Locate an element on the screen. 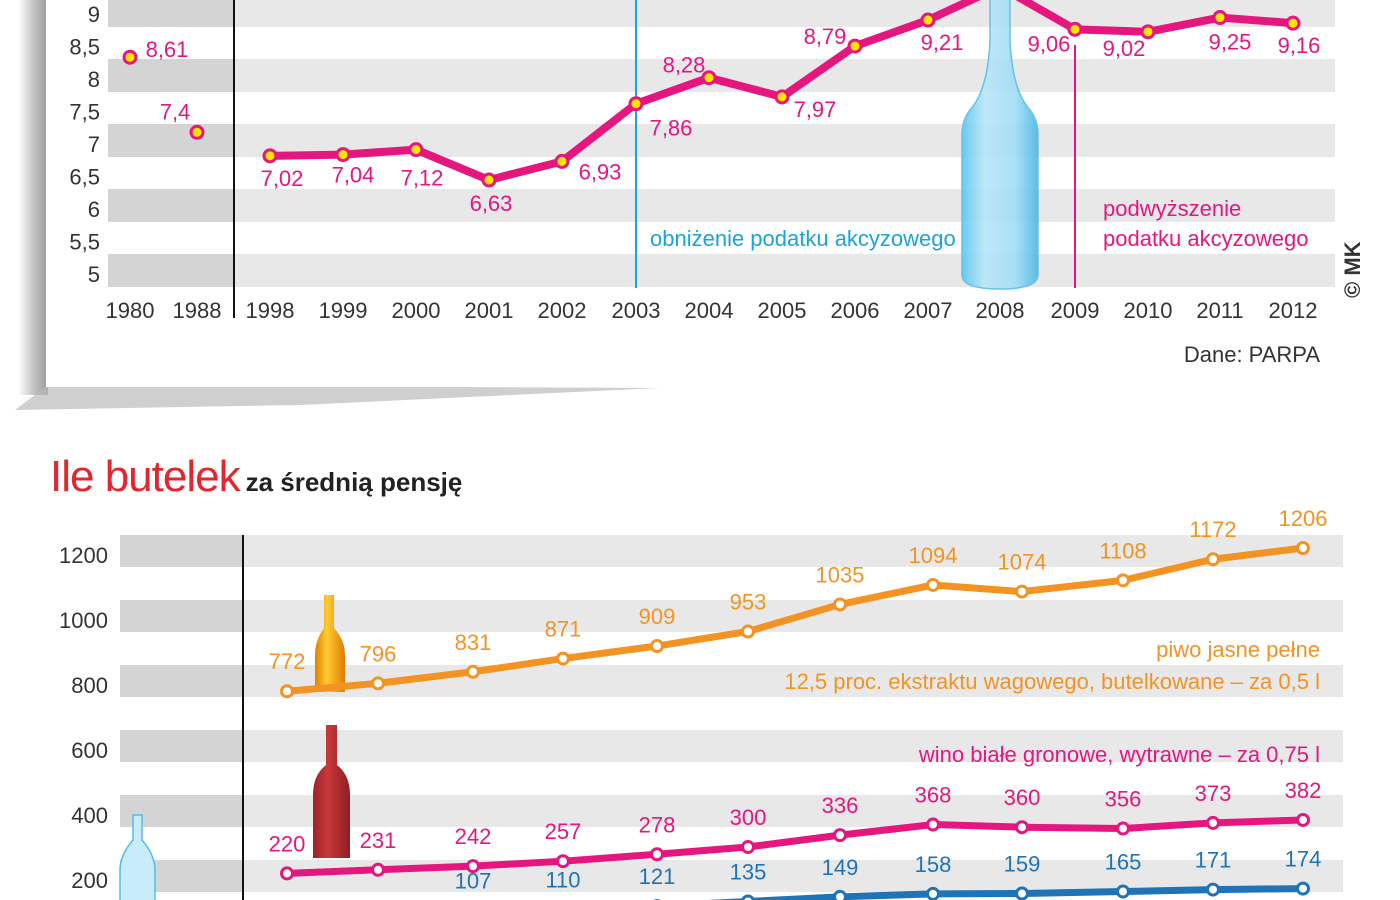 The height and width of the screenshot is (900, 1400). x-tick-label: 2000 is located at coordinates (416, 310).